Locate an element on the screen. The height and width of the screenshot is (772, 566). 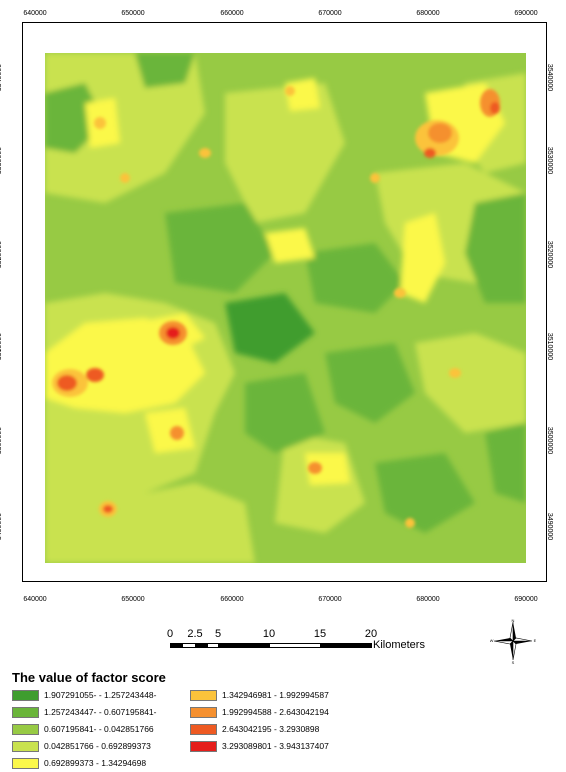
easting-tick-top: 650000 is located at coordinates (133, 13).